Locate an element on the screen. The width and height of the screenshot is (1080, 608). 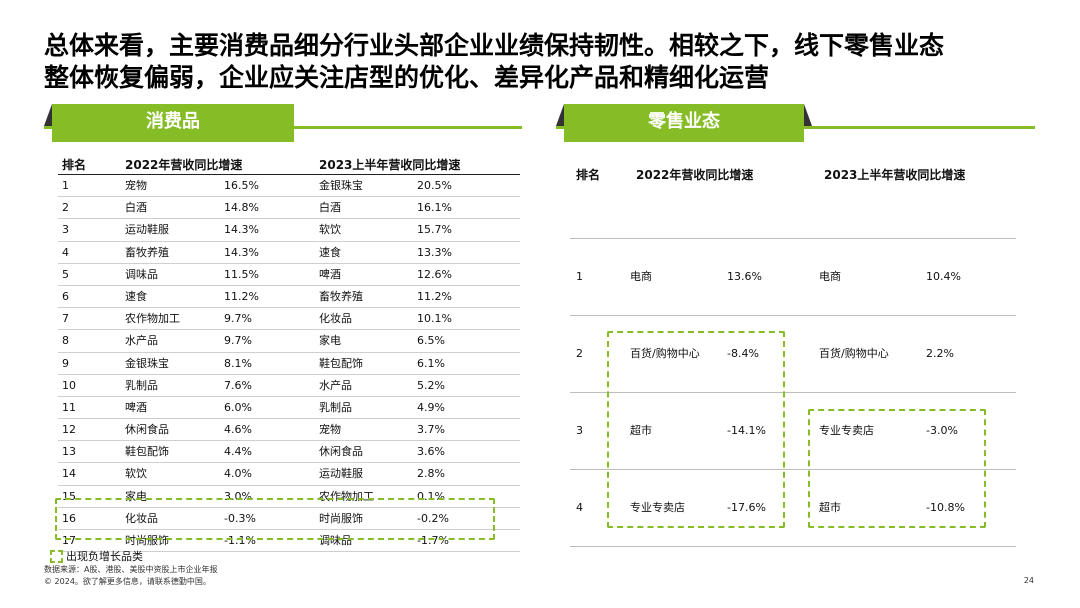
rank-cell: 1 is located at coordinates (65, 185).